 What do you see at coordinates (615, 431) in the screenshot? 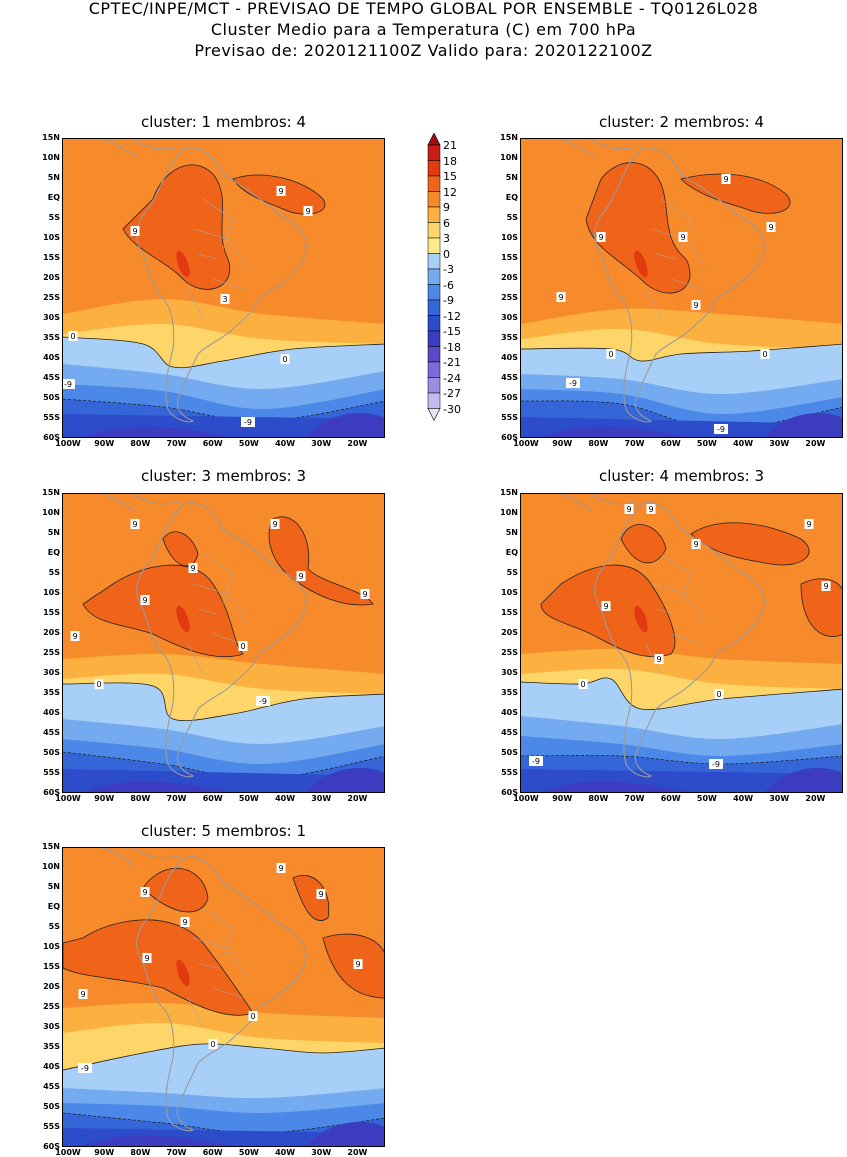
I see `band-m18-m15` at bounding box center [615, 431].